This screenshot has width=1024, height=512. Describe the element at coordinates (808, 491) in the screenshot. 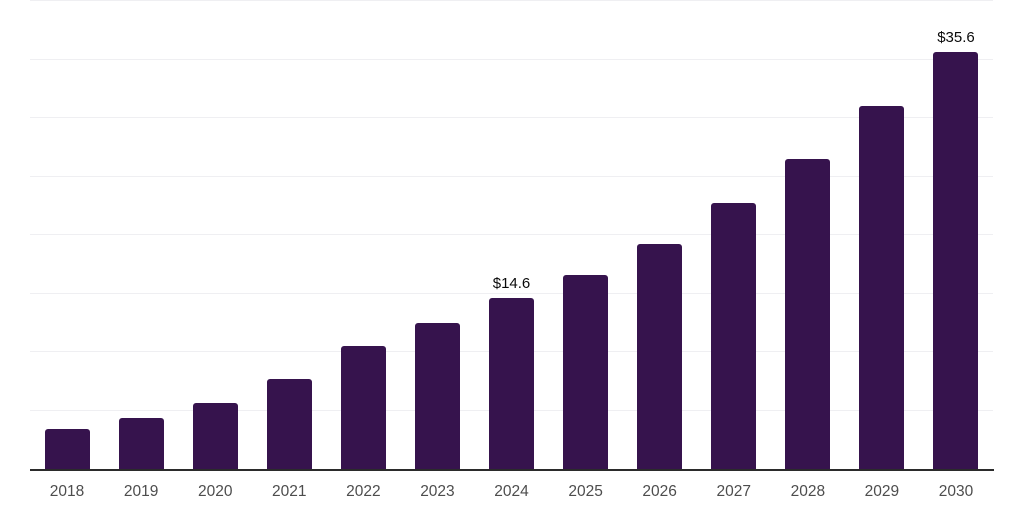

I see `x-axis-label-2028: 2028` at that location.